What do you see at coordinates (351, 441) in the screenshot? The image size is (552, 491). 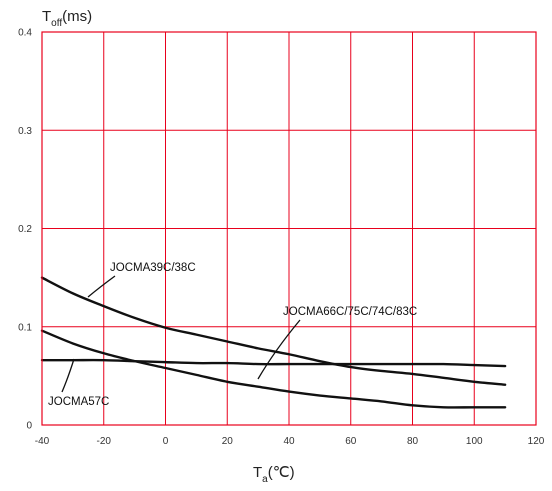 I see `x-tick-label: 60` at bounding box center [351, 441].